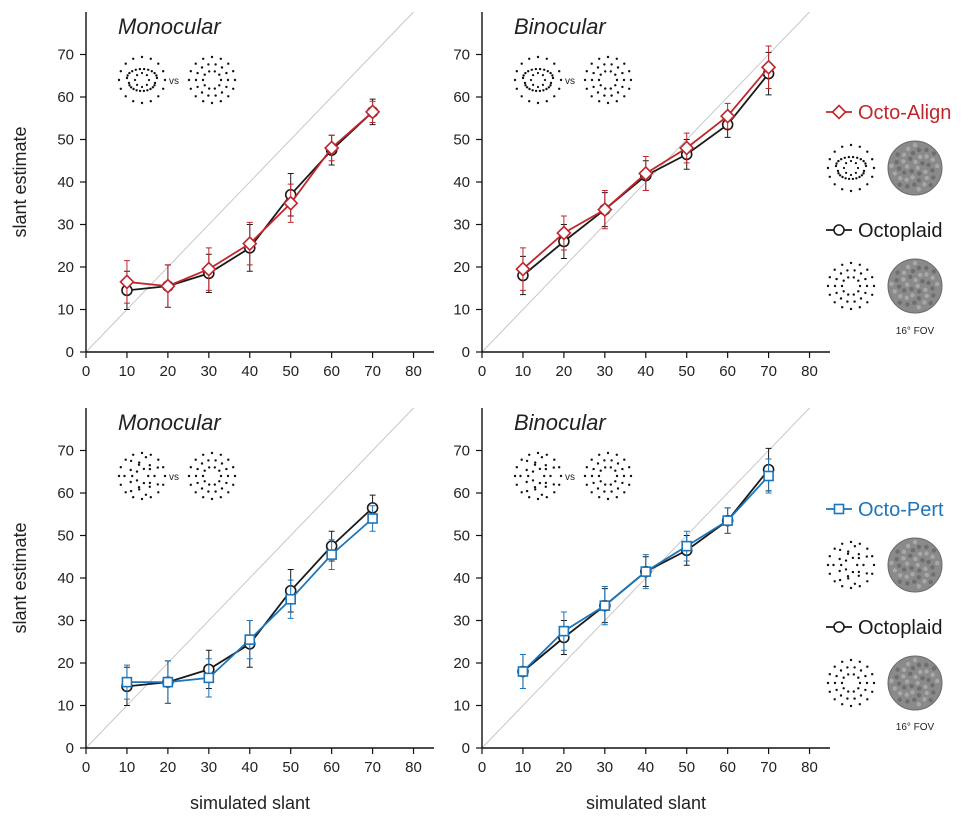 The image size is (971, 816). Describe the element at coordinates (901, 510) in the screenshot. I see `legend-label: Octo-Pert` at that location.